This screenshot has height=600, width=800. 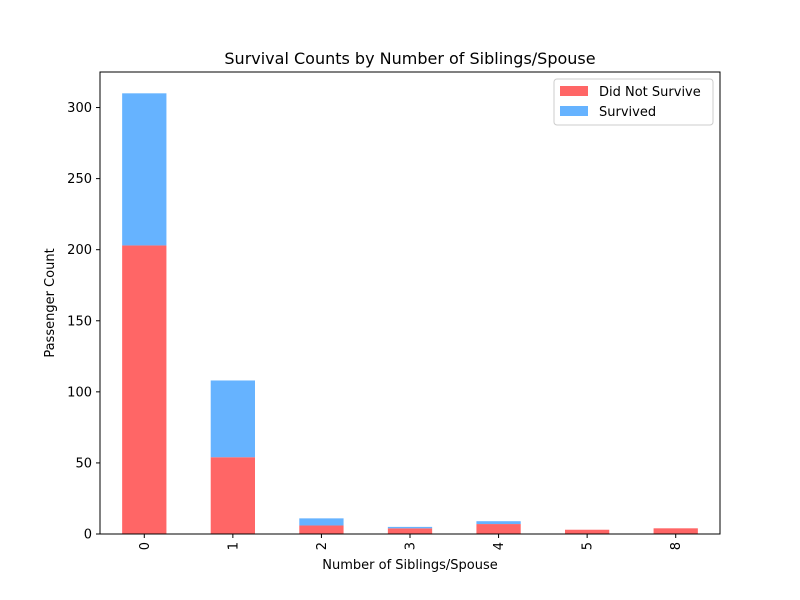 I want to click on x-tick-label: 5, so click(x=588, y=546).